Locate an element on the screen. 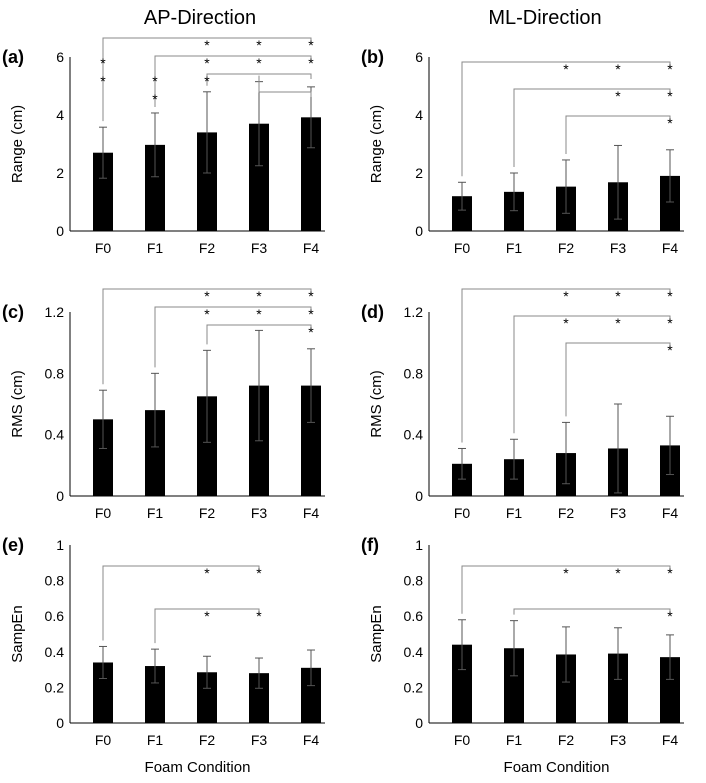 This screenshot has height=783, width=706. panel-label: (c) is located at coordinates (13, 312).